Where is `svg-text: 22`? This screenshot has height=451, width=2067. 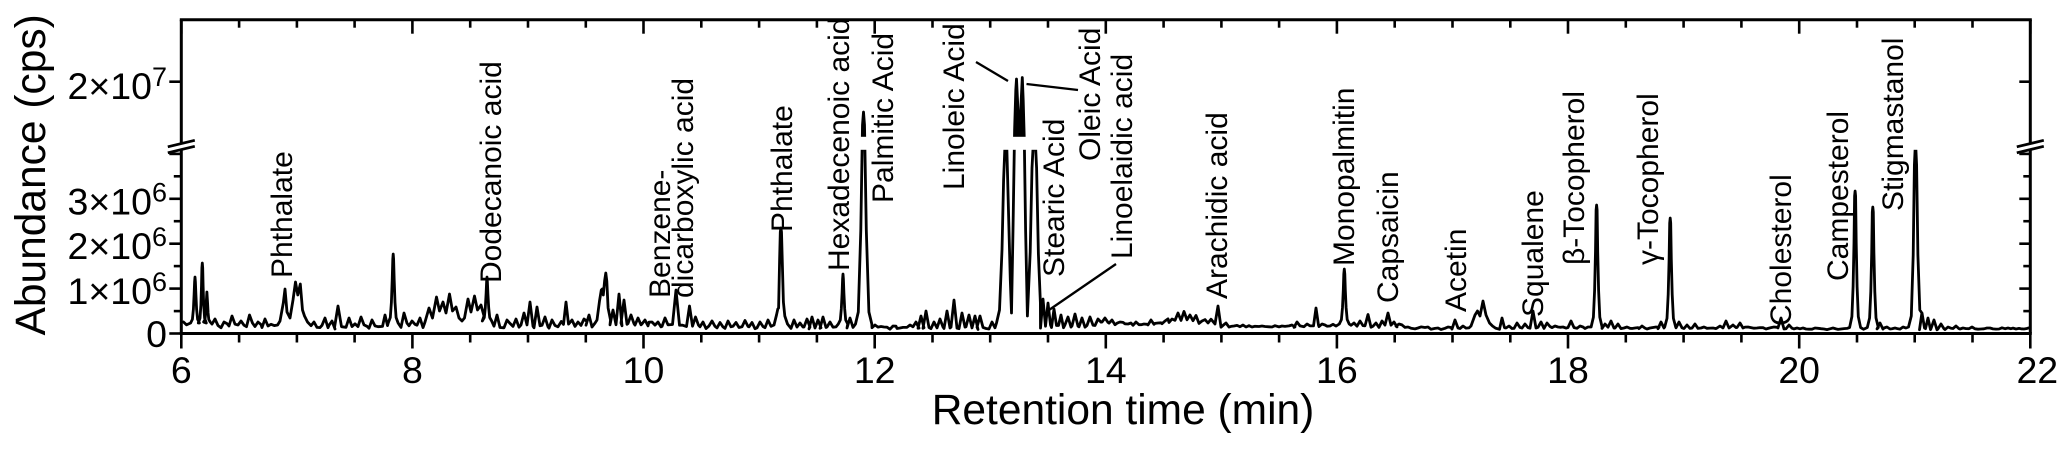 svg-text: 22 is located at coordinates (2037, 370).